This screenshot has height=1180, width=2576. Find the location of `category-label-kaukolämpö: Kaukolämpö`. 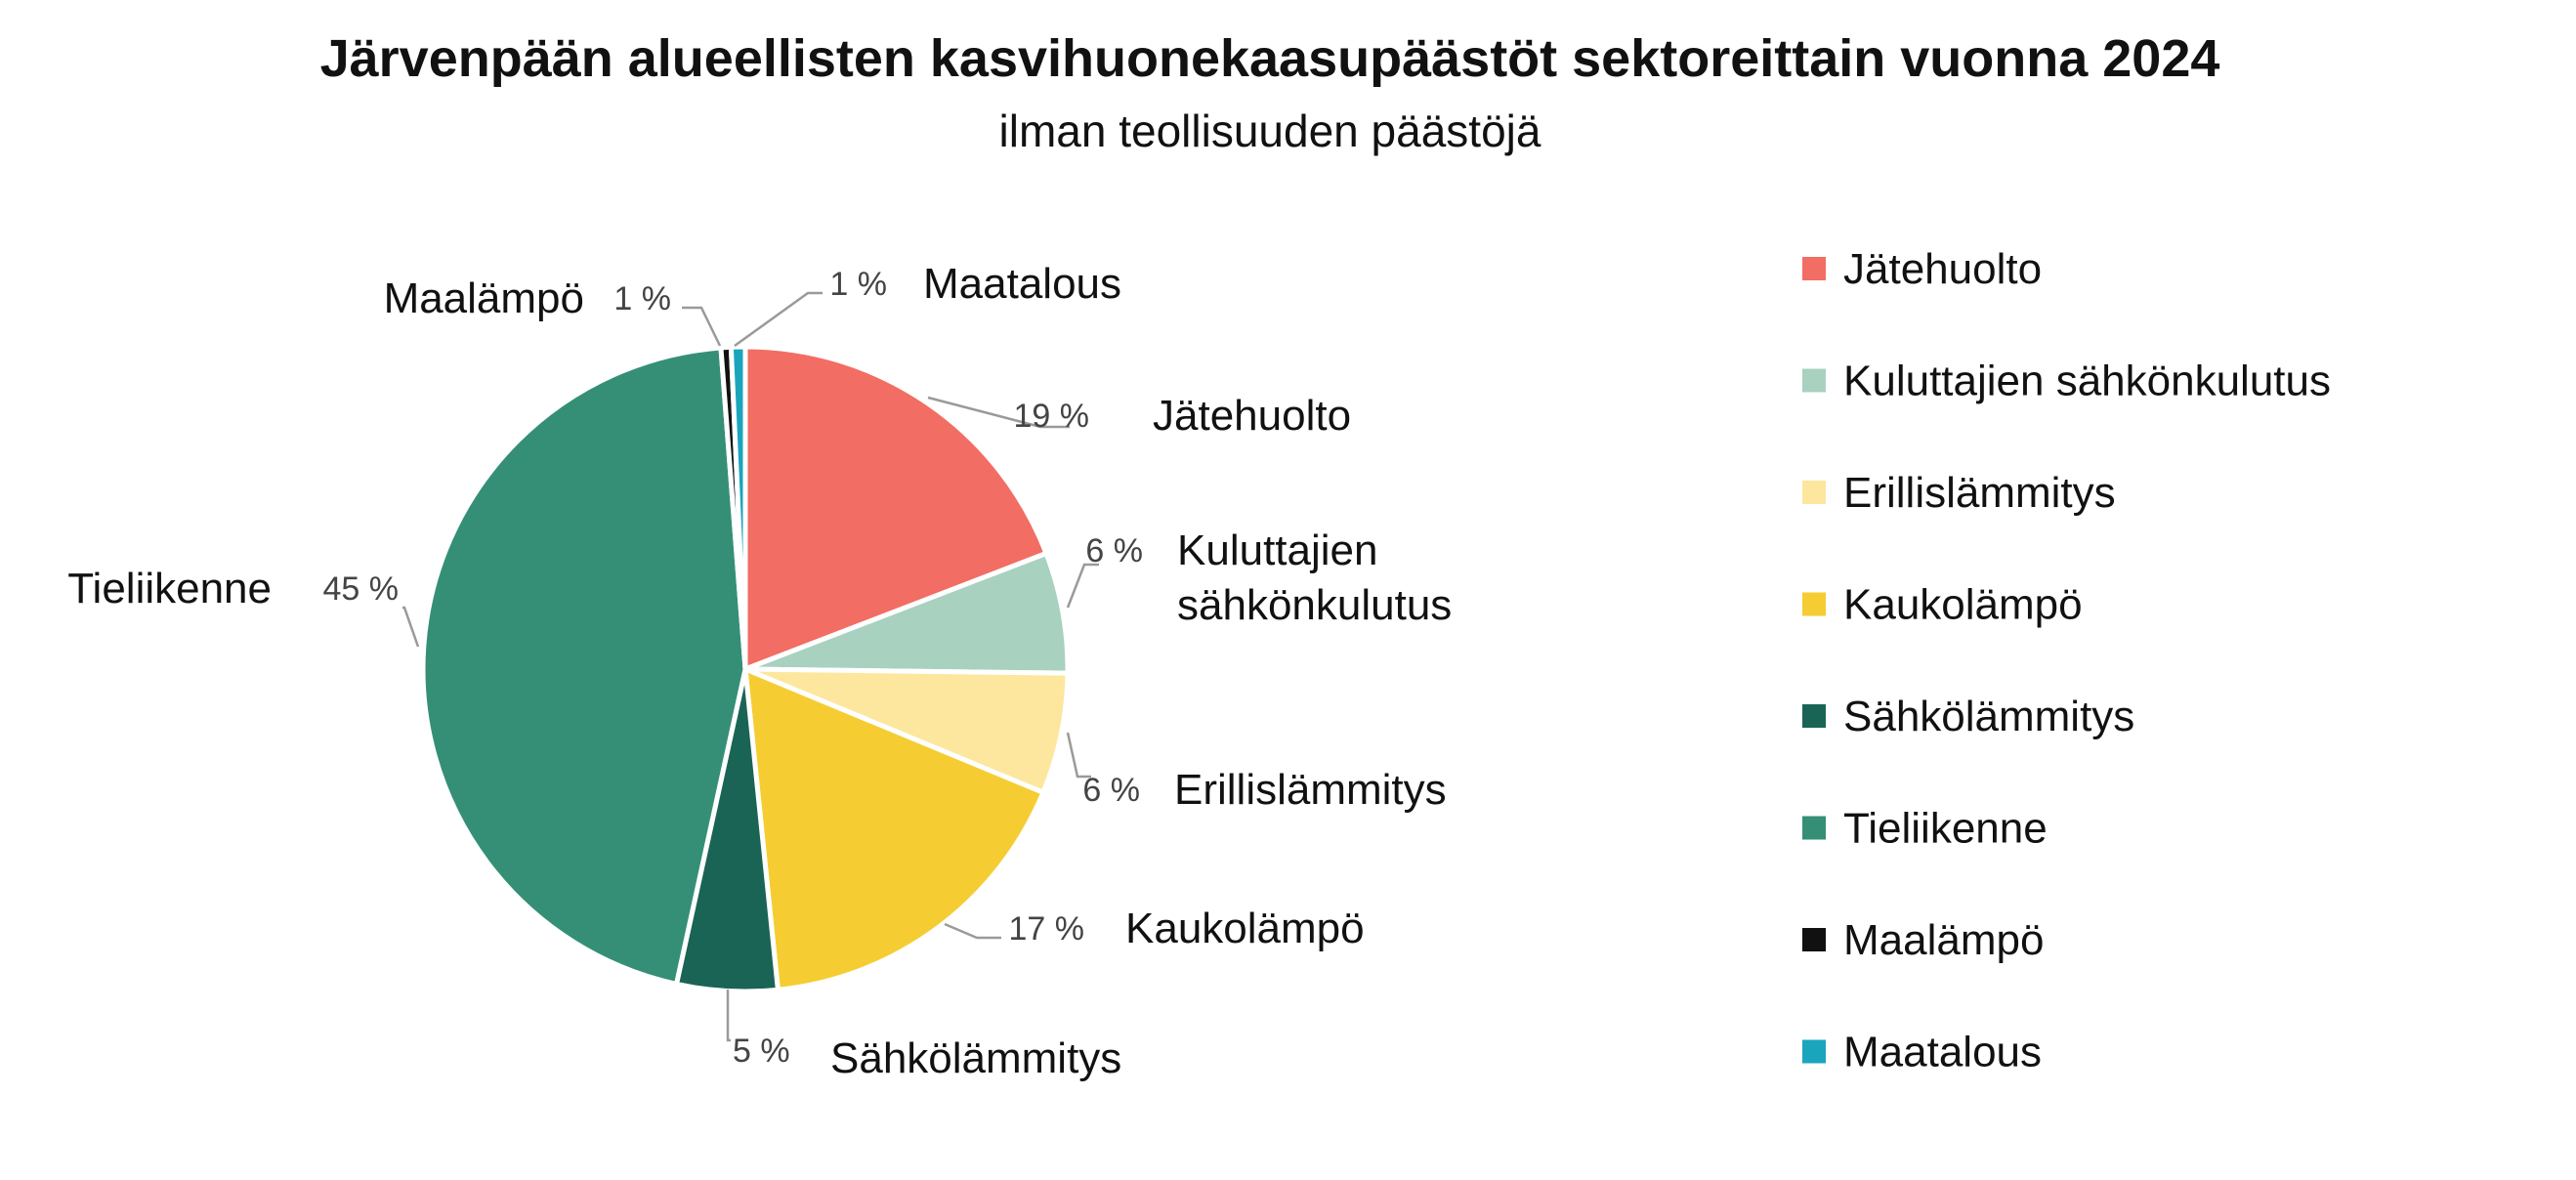

category-label-kaukolämpö: Kaukolämpö is located at coordinates (1245, 928).